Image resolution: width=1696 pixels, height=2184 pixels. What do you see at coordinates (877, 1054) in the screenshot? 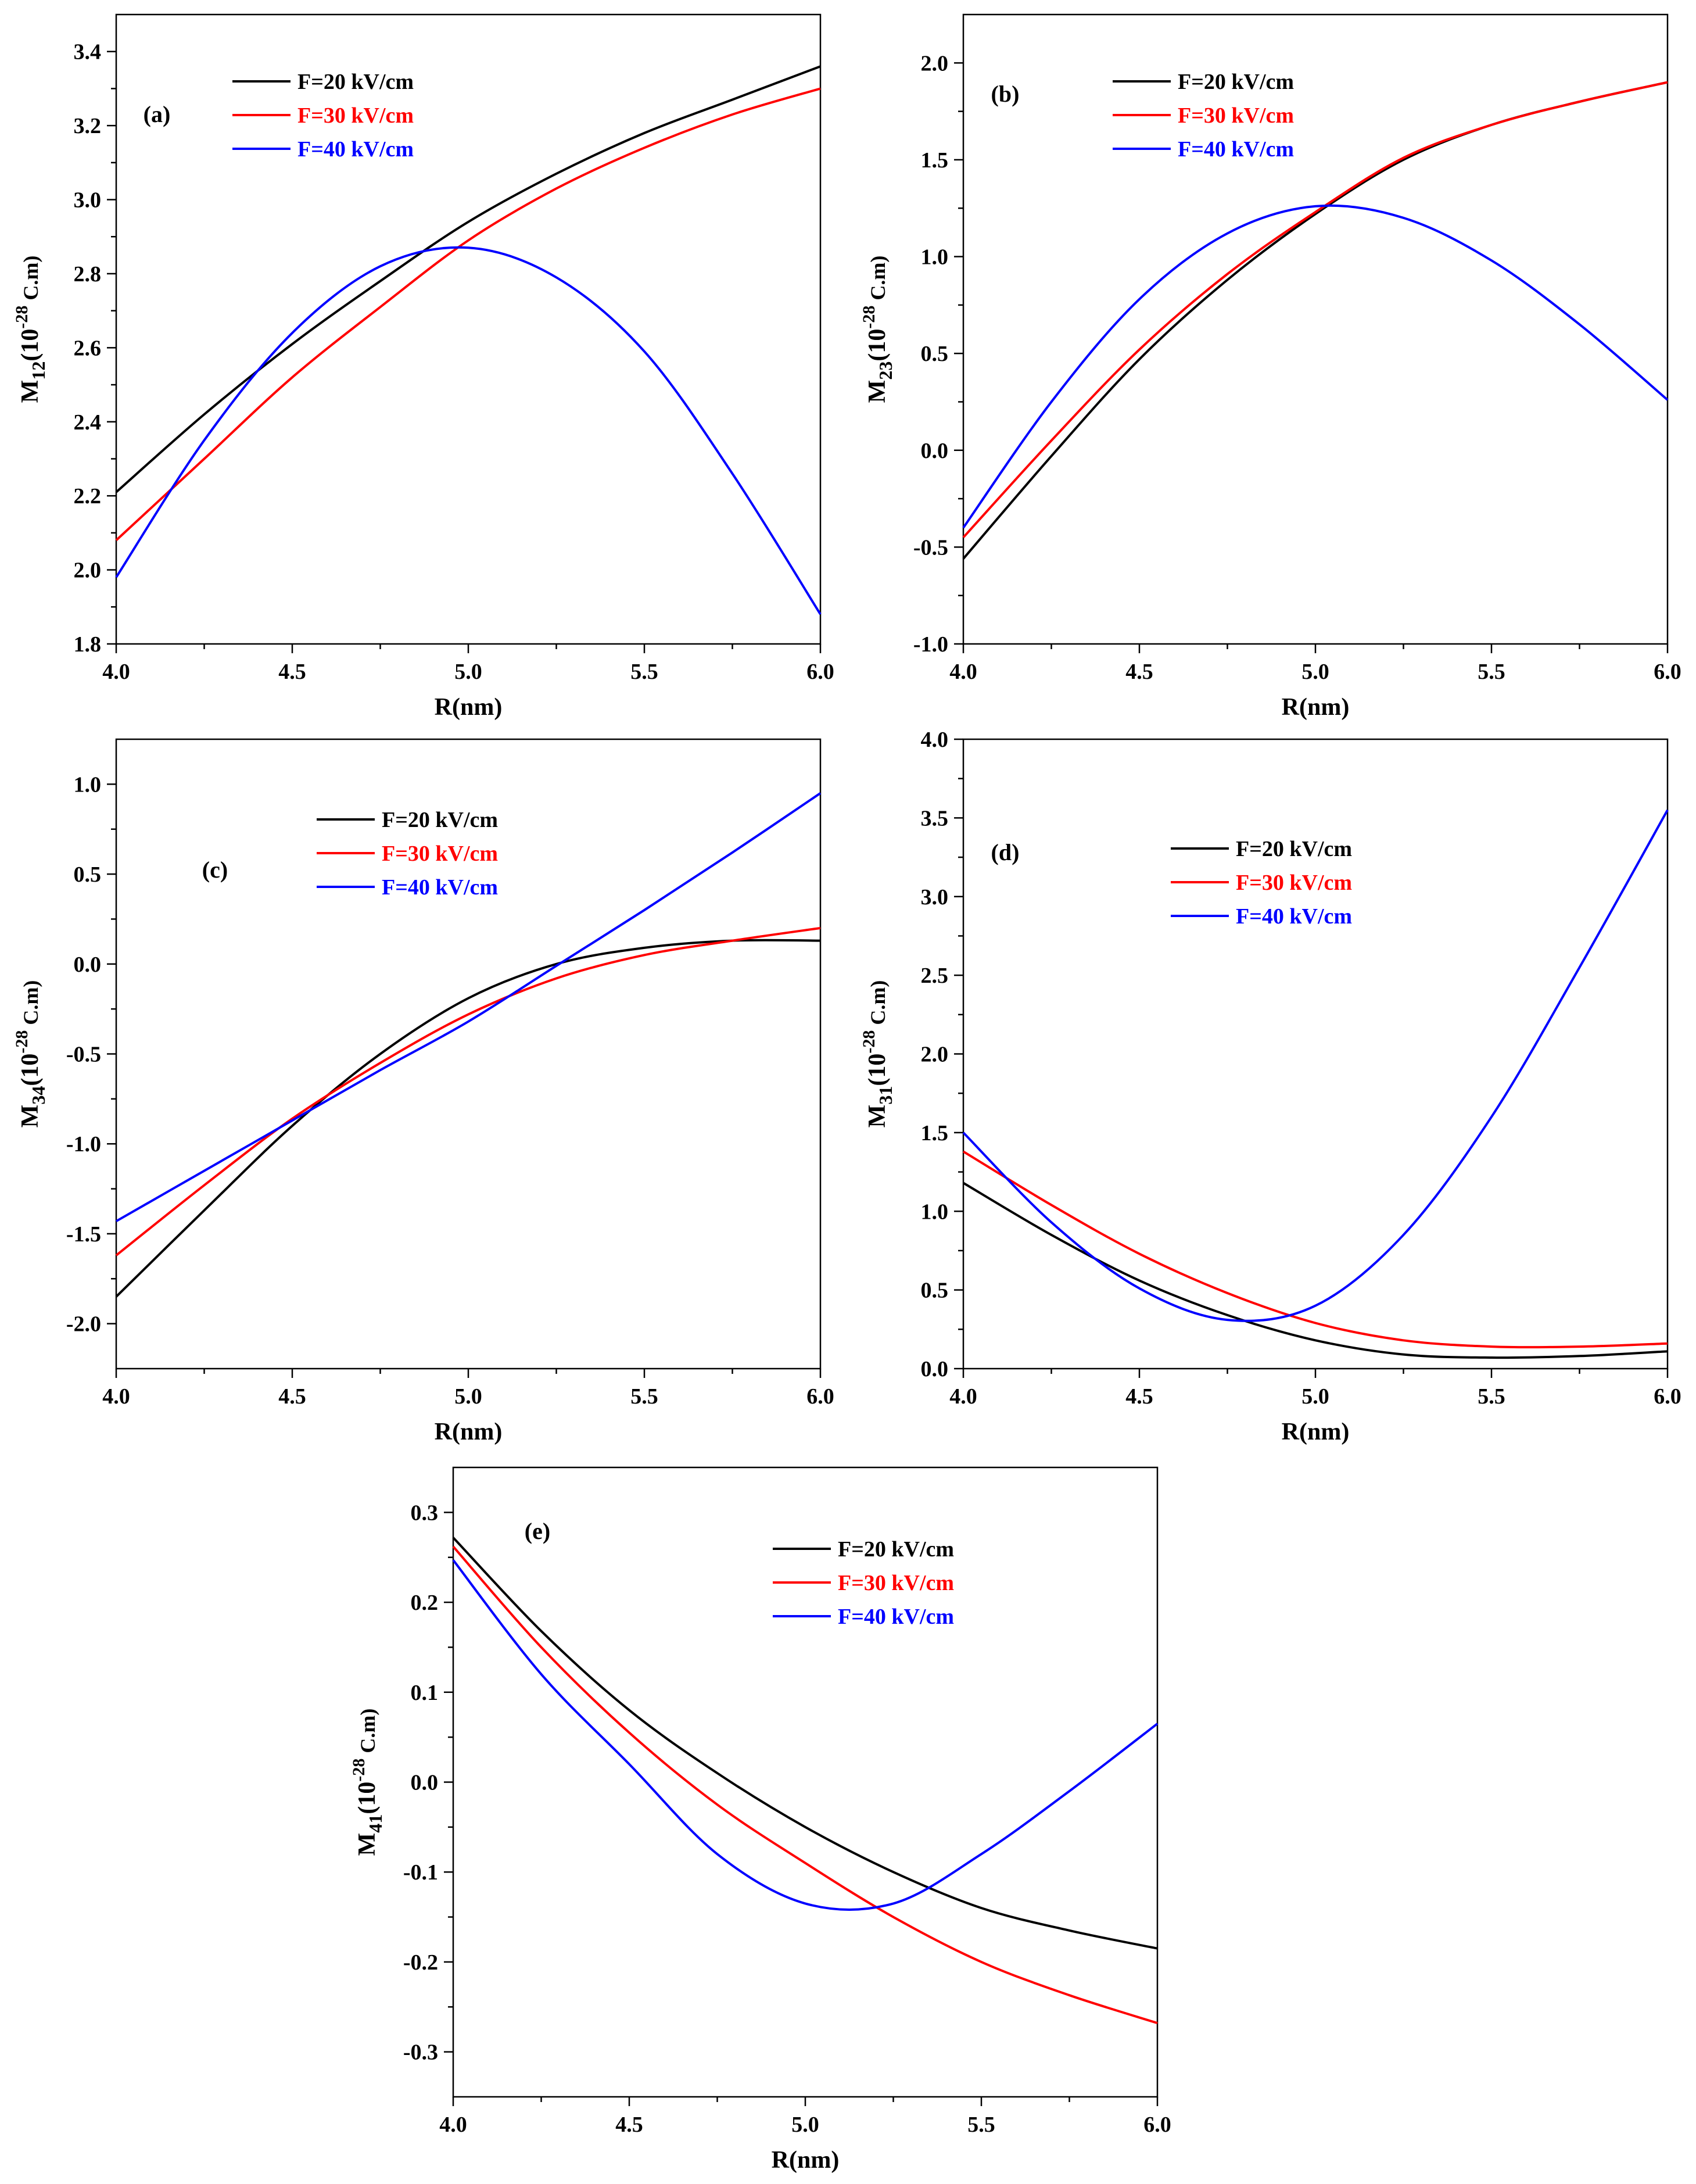
I see `y-axis-label: M31(10-28 C.m)` at bounding box center [877, 1054].